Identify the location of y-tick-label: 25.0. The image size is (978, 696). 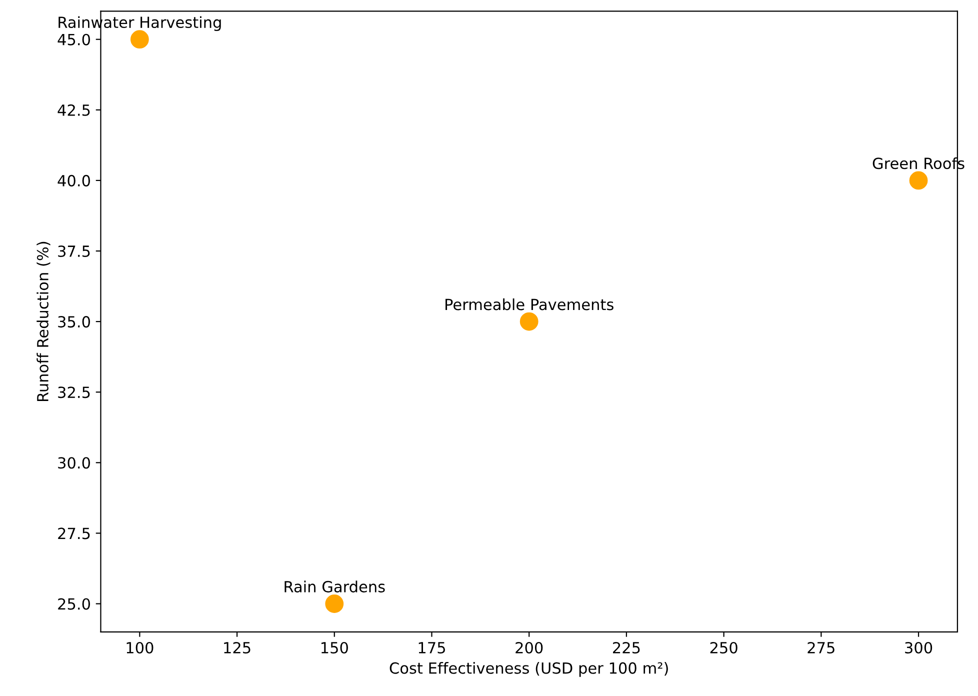
(74, 604).